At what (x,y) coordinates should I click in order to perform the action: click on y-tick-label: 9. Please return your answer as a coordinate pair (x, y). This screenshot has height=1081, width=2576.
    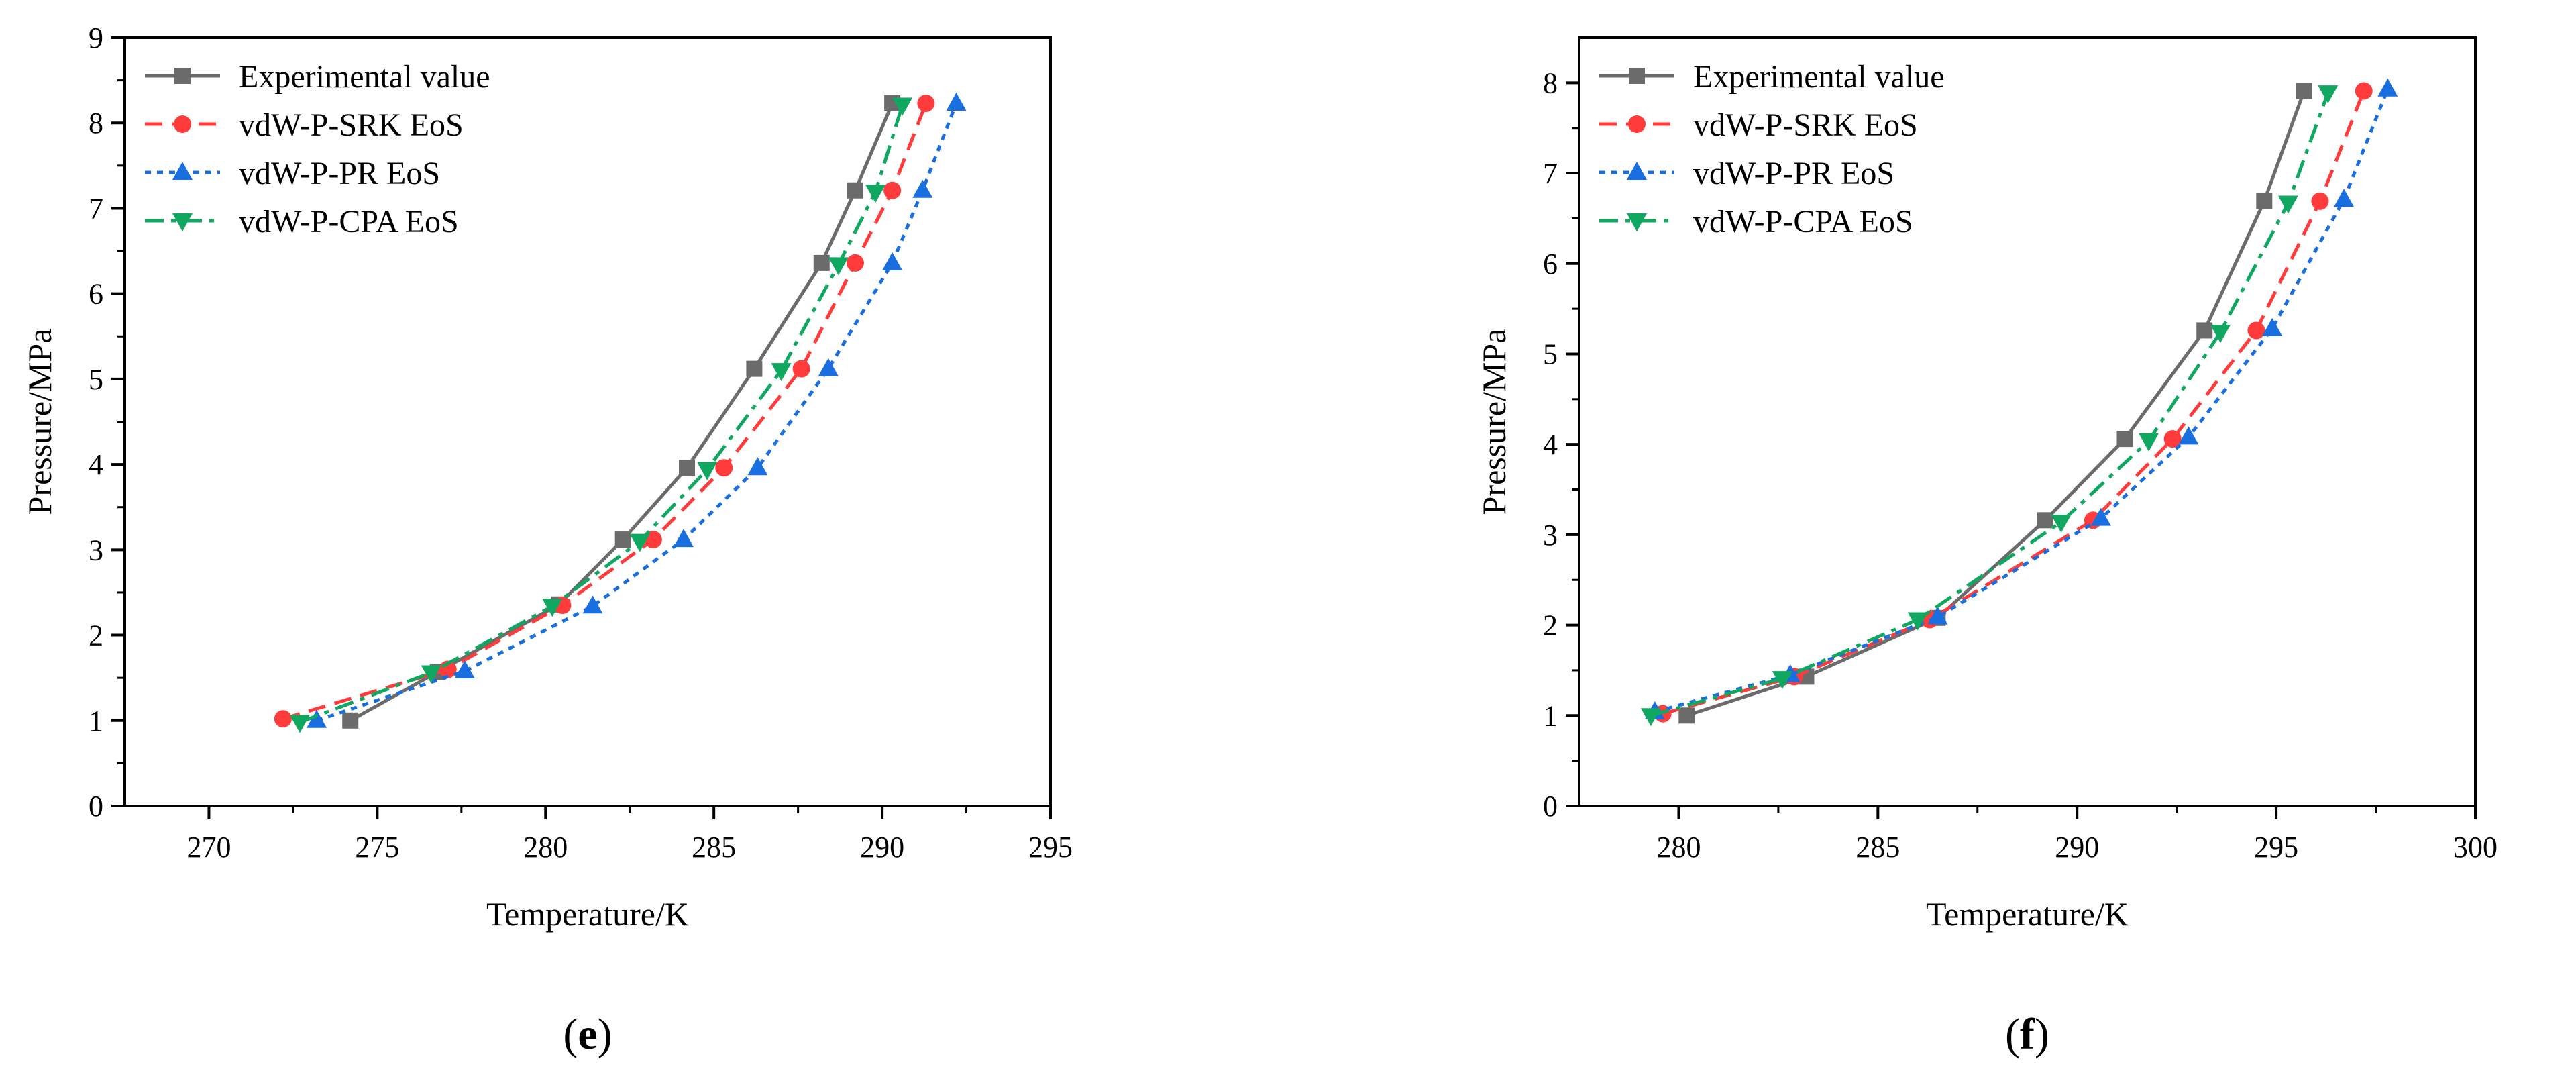
    Looking at the image, I should click on (96, 37).